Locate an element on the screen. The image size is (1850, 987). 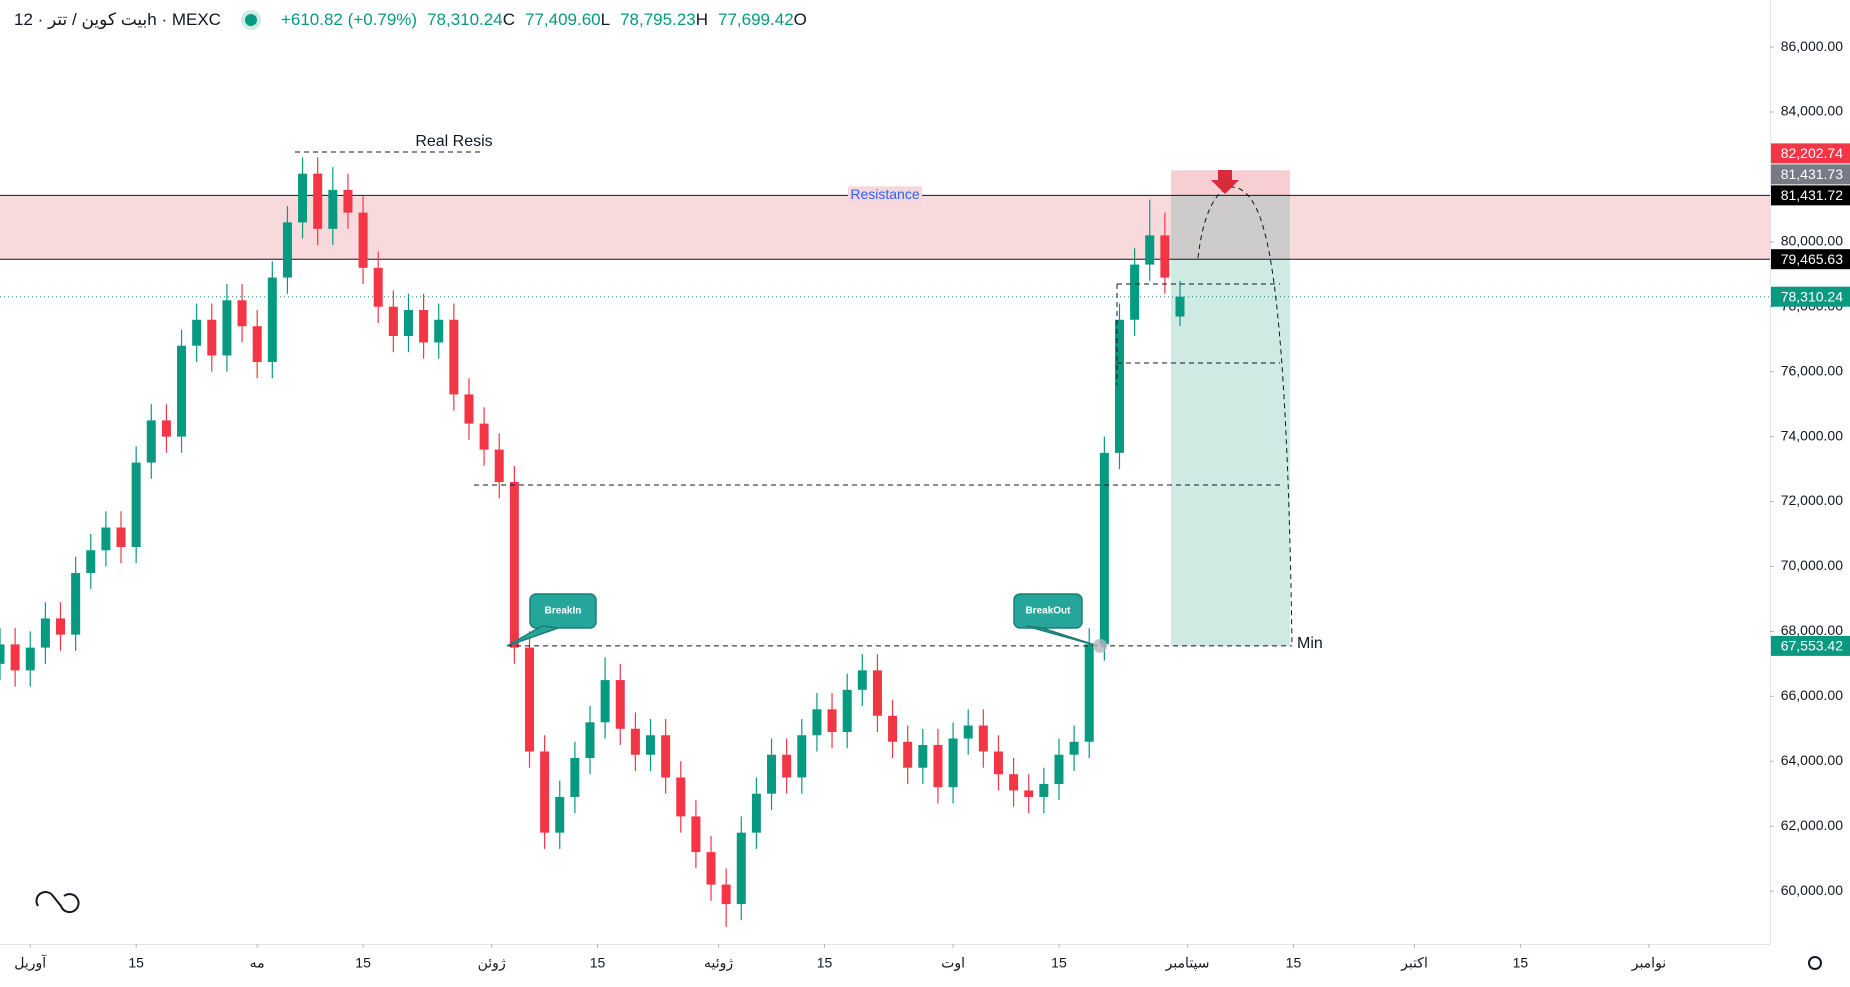
resistance-label-bg is located at coordinates (885, 195).